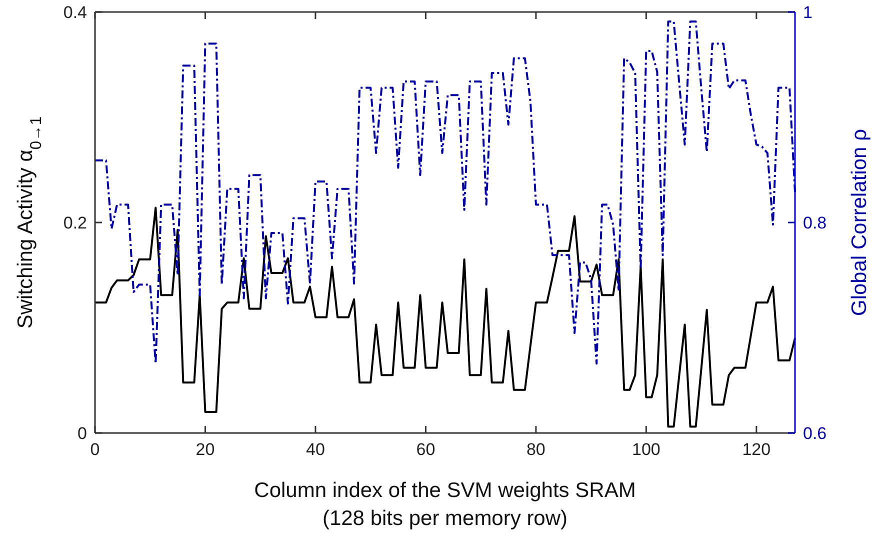  I want to click on x-tick-label: 0, so click(95, 449).